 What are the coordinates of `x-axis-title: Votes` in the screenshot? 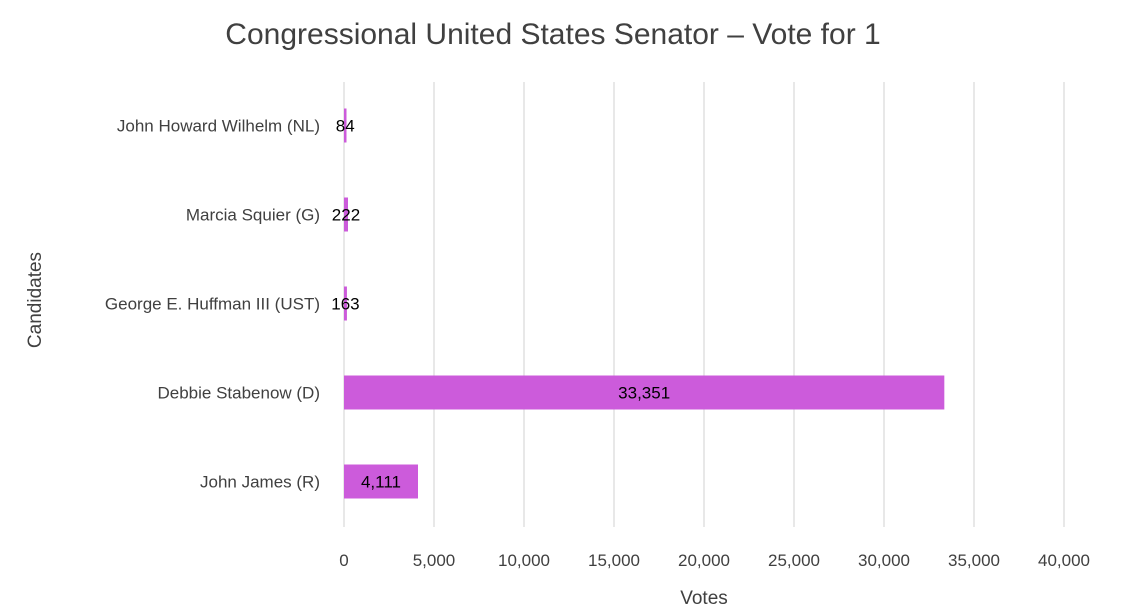 It's located at (704, 598).